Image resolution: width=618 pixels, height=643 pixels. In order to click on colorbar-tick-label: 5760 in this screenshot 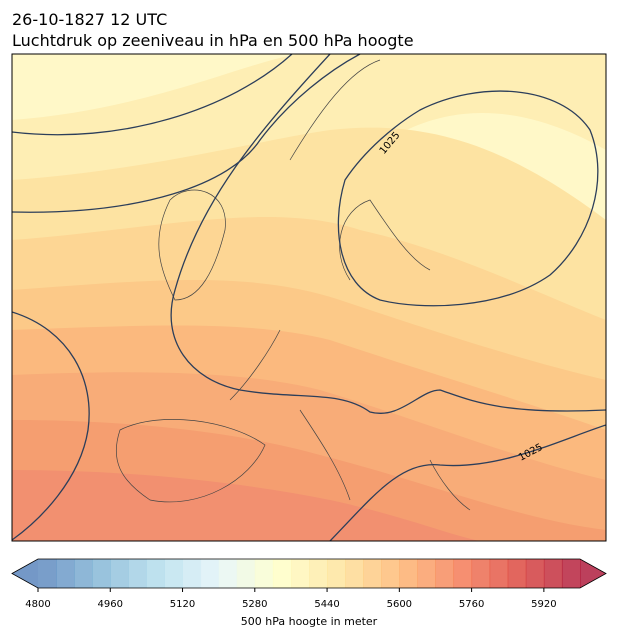, I will do `click(471, 604)`.